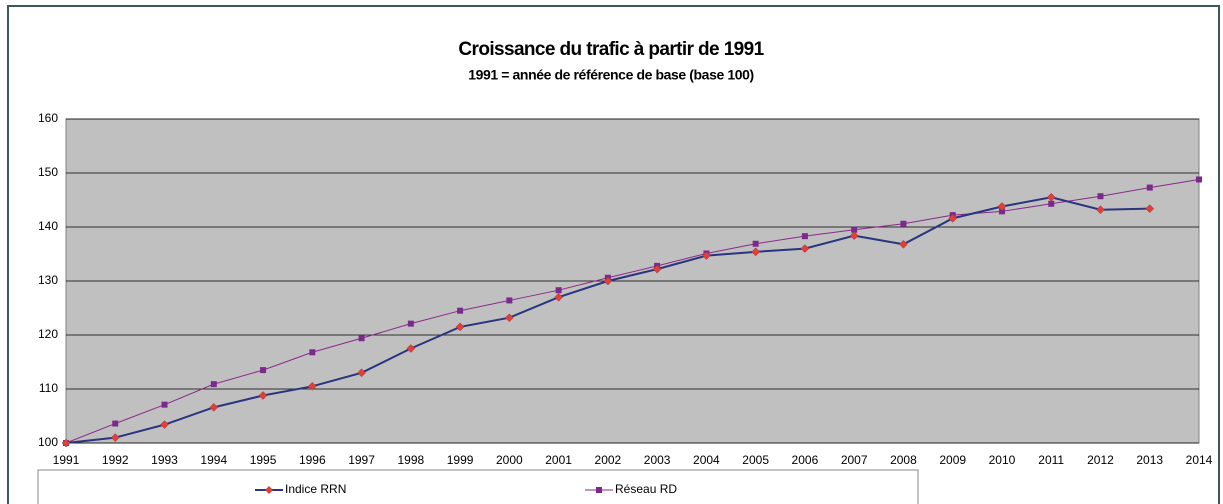  I want to click on x-tick-label: 2007, so click(854, 460).